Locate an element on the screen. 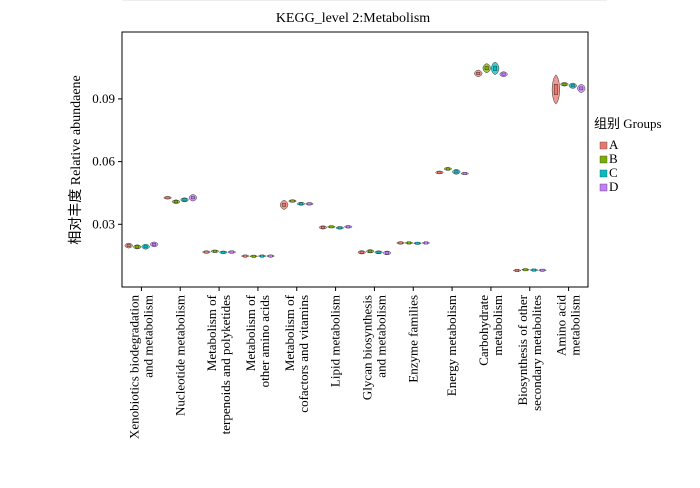 Image resolution: width=700 pixels, height=488 pixels. x-category-label: Nucleotide metabolism is located at coordinates (179, 355).